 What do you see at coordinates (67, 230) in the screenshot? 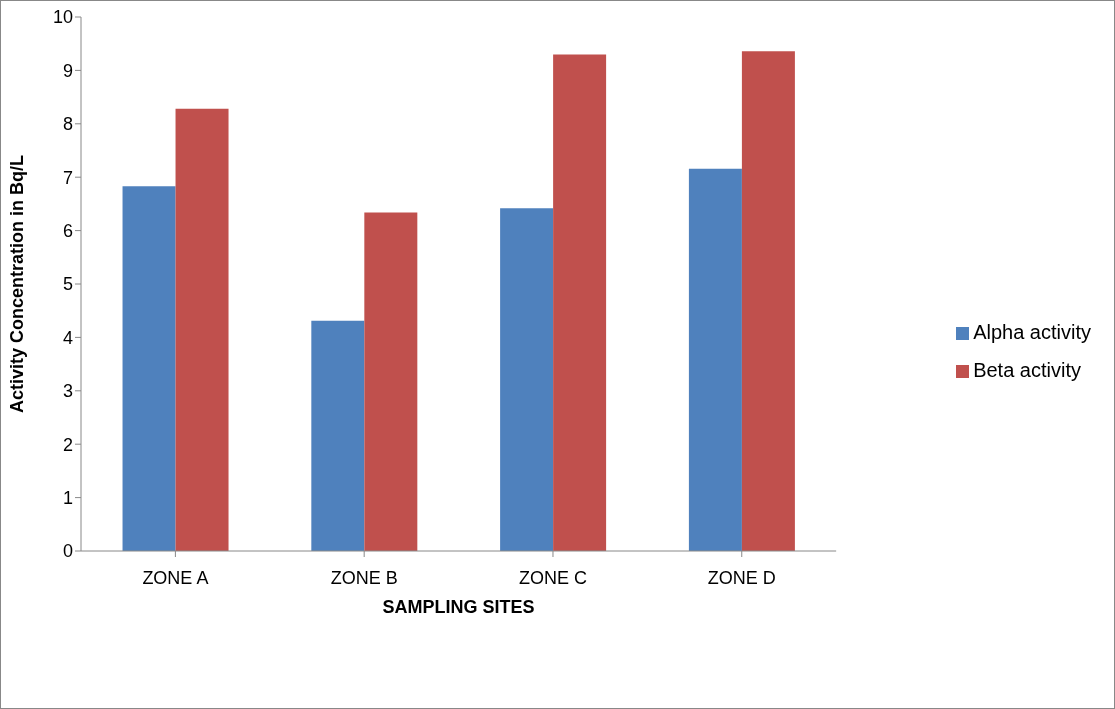
I see `y-tick-label: 6` at bounding box center [67, 230].